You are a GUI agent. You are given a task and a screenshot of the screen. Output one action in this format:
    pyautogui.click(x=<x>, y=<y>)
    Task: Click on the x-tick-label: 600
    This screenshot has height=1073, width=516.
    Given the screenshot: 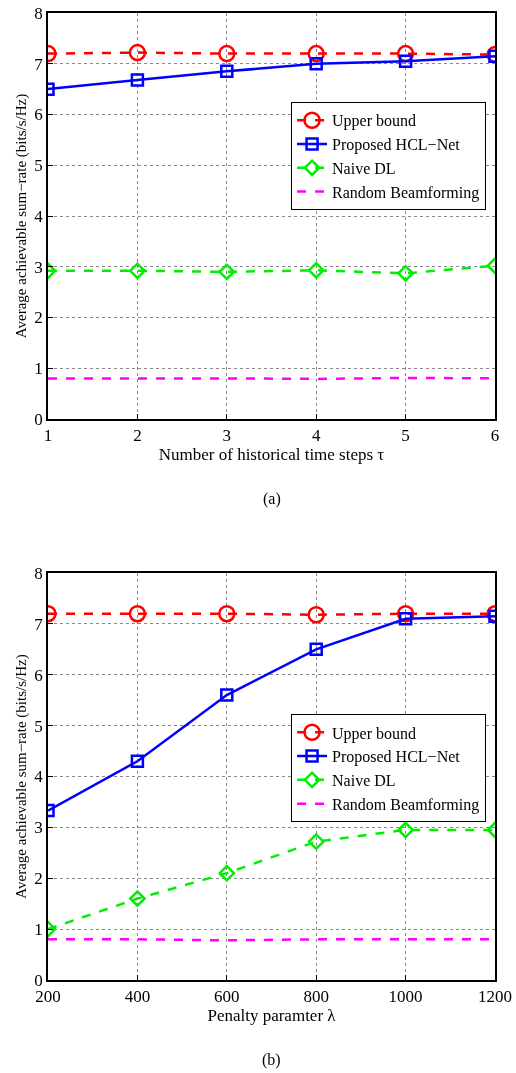 What is the action you would take?
    pyautogui.click(x=227, y=997)
    